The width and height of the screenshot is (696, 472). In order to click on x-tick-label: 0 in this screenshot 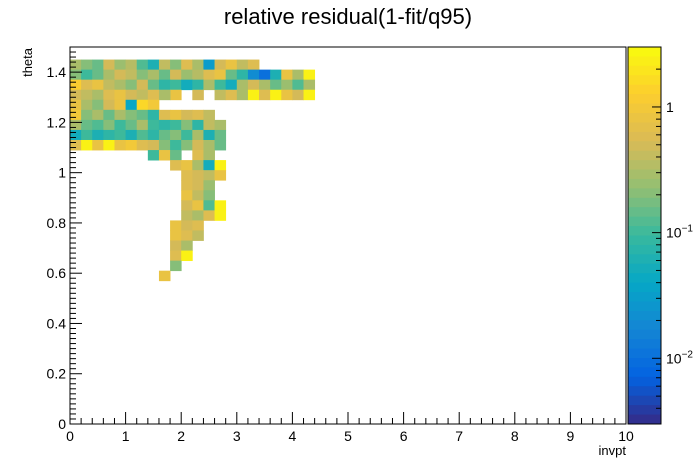, I will do `click(70, 436)`.